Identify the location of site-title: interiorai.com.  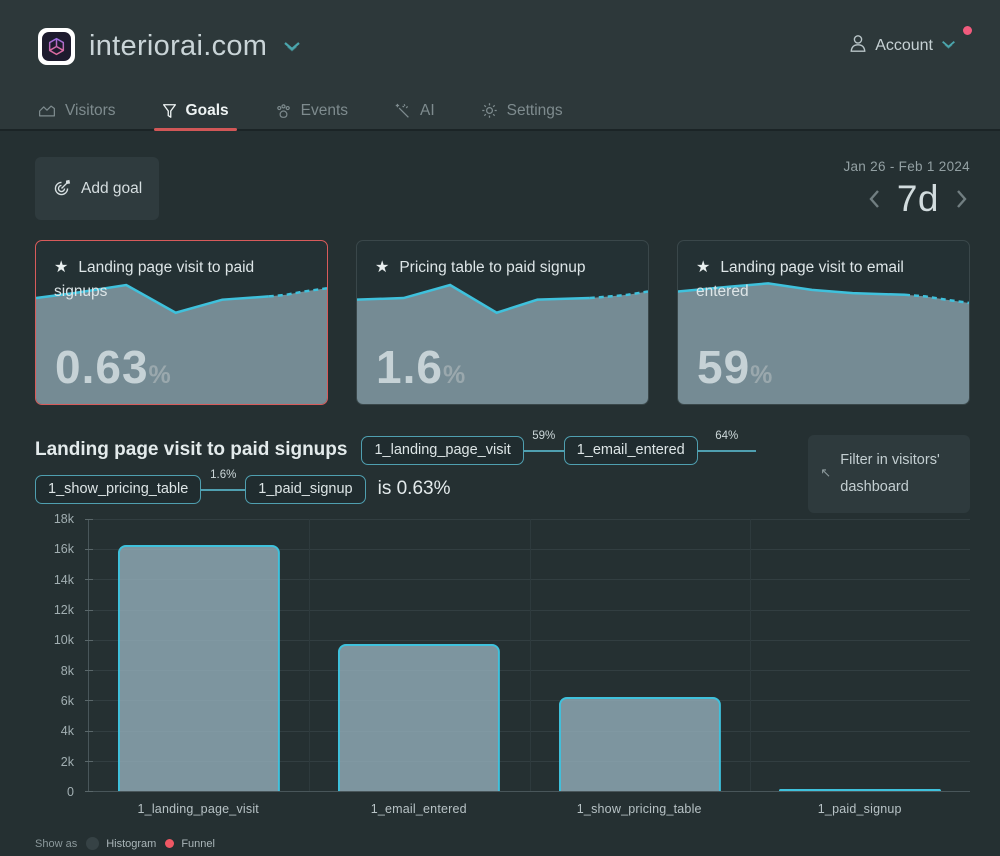
(178, 45).